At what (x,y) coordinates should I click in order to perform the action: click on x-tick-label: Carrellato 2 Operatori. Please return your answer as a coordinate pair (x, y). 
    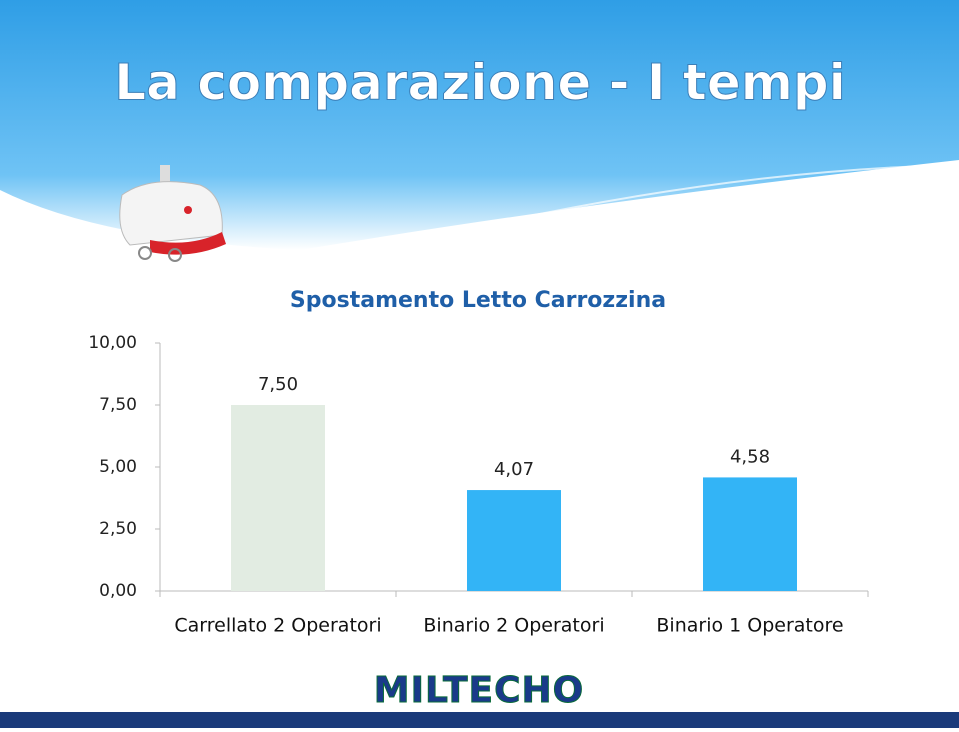
    Looking at the image, I should click on (277, 626).